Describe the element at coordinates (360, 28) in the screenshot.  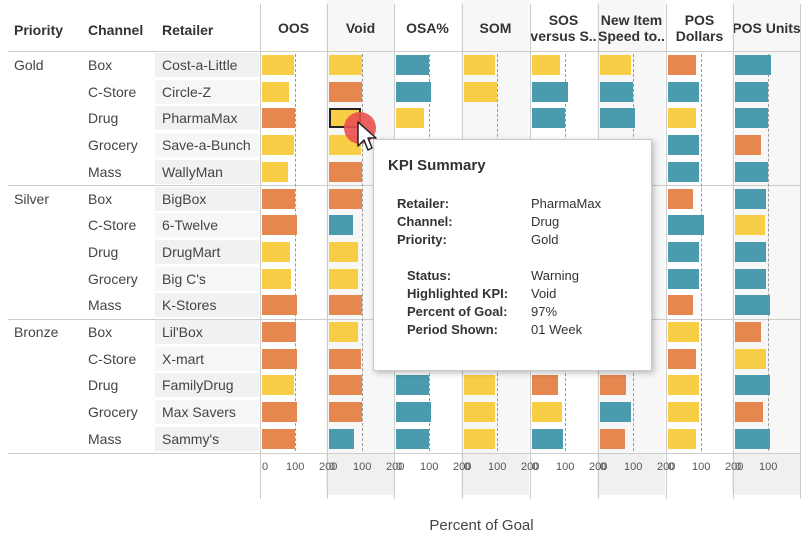
I see `kpi-column-header: Void` at that location.